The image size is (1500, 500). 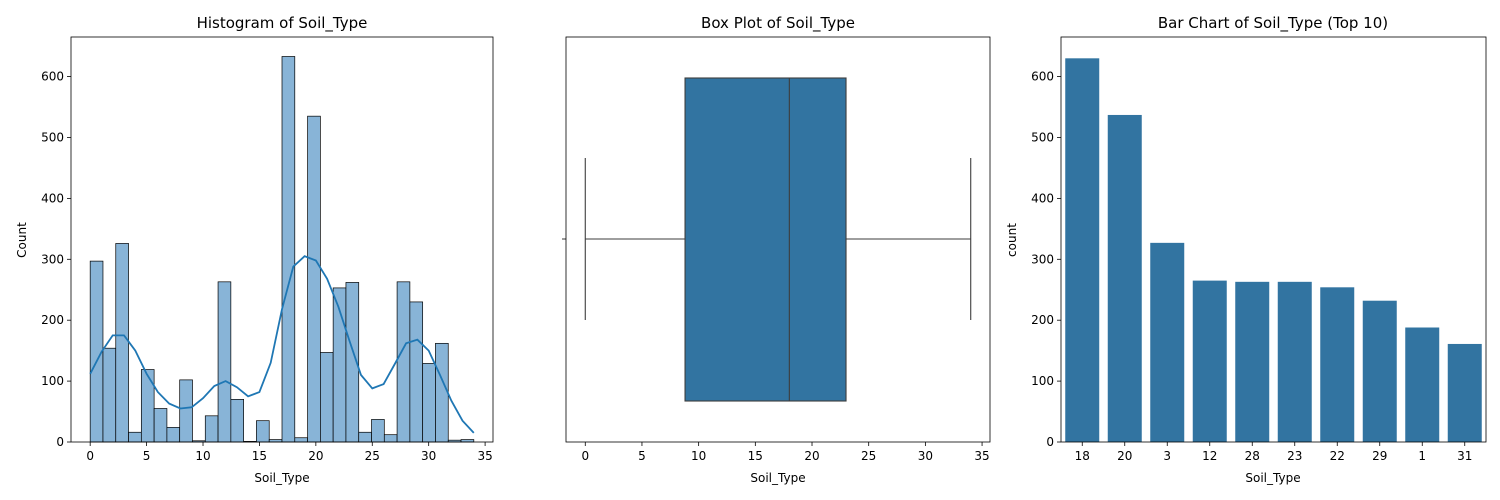 I want to click on histogram-xtick-label: 20, so click(x=315, y=456).